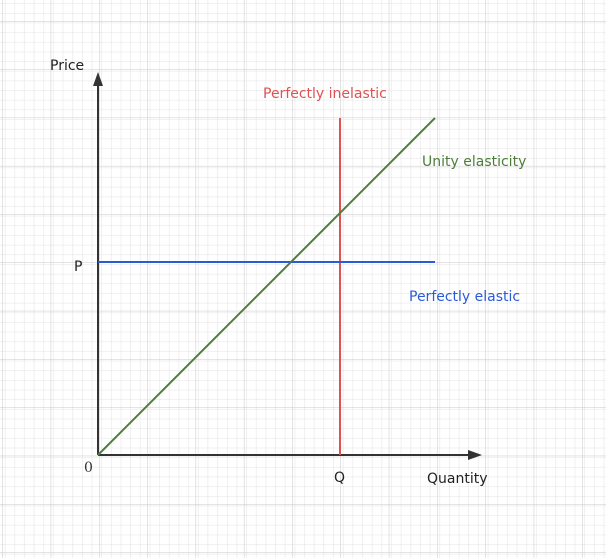  What do you see at coordinates (339, 478) in the screenshot?
I see `q-label: Q` at bounding box center [339, 478].